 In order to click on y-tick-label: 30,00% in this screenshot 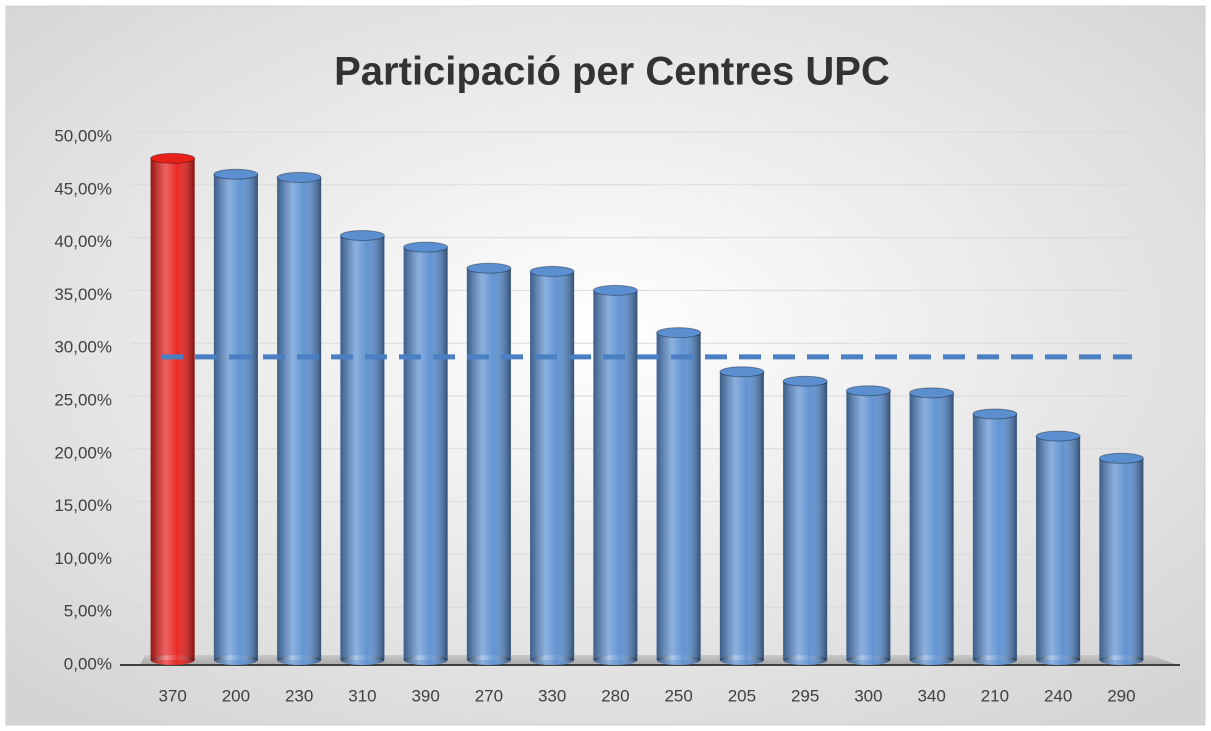, I will do `click(83, 347)`.